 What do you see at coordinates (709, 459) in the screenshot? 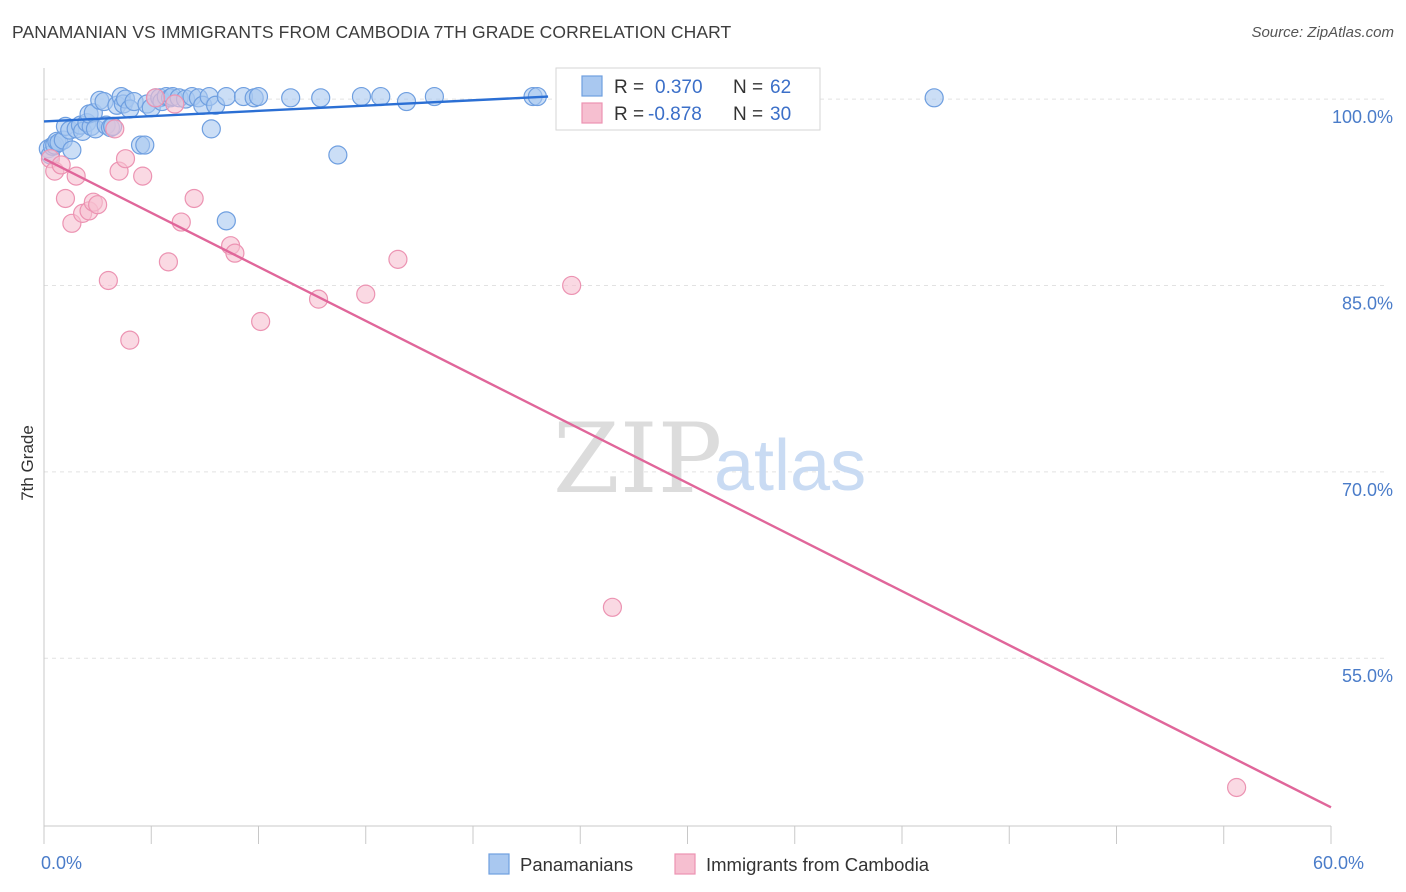
I see `watermark: ZIP atlas` at bounding box center [709, 459].